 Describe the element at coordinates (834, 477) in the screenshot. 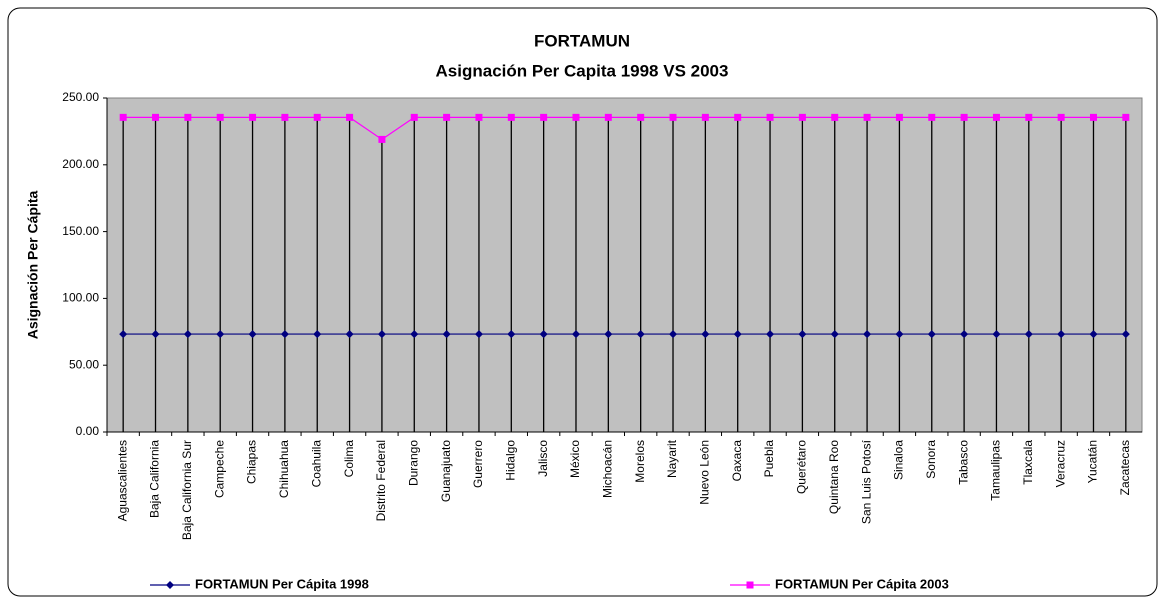

I see `x-tick-label: Quintana Roo` at that location.